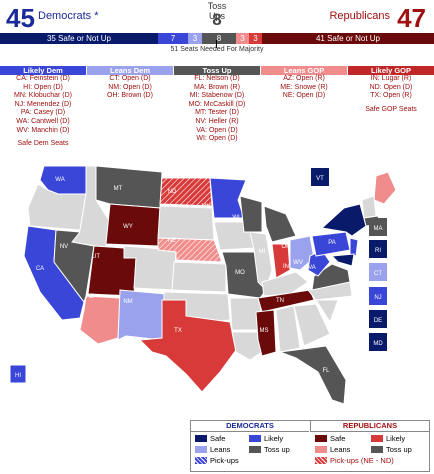  I want to click on race-item: MT: Tester (D), so click(217, 113).